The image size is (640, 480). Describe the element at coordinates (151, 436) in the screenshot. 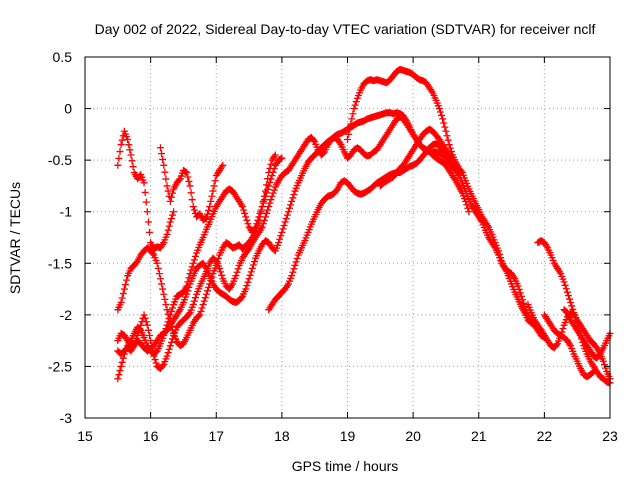

I see `x-tick-label: 16` at that location.